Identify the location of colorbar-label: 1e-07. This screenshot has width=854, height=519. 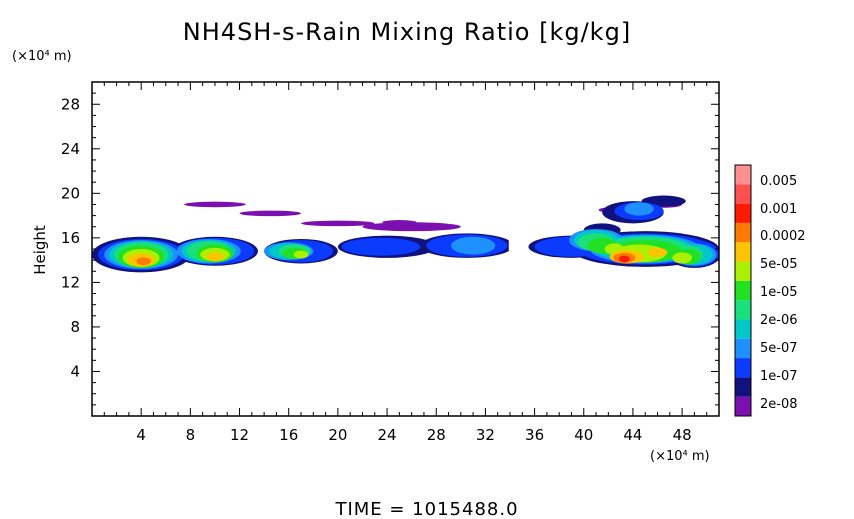
(779, 376).